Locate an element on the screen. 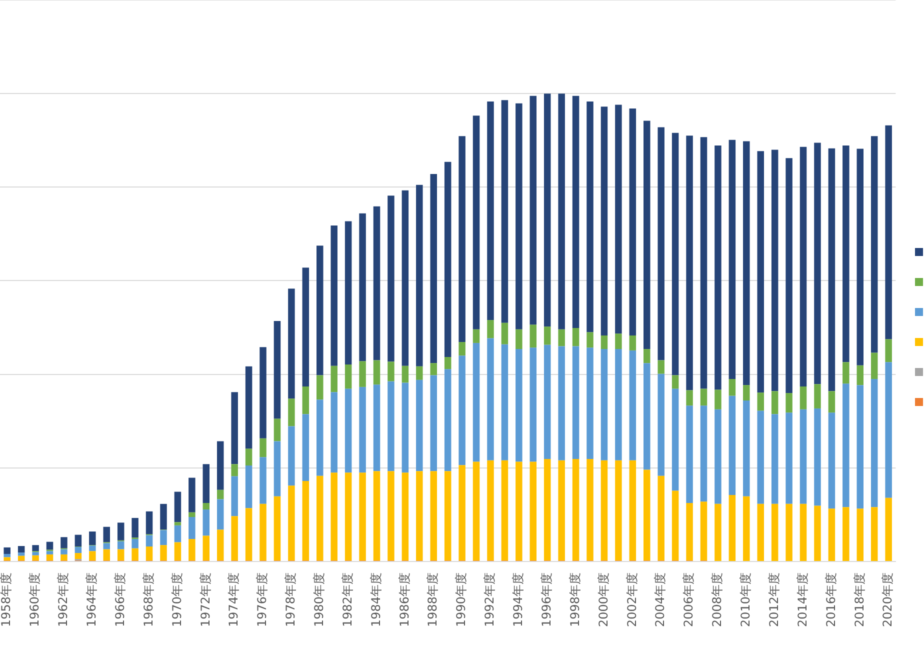 The width and height of the screenshot is (924, 660). x-tick-label: 2004年度 is located at coordinates (660, 600).